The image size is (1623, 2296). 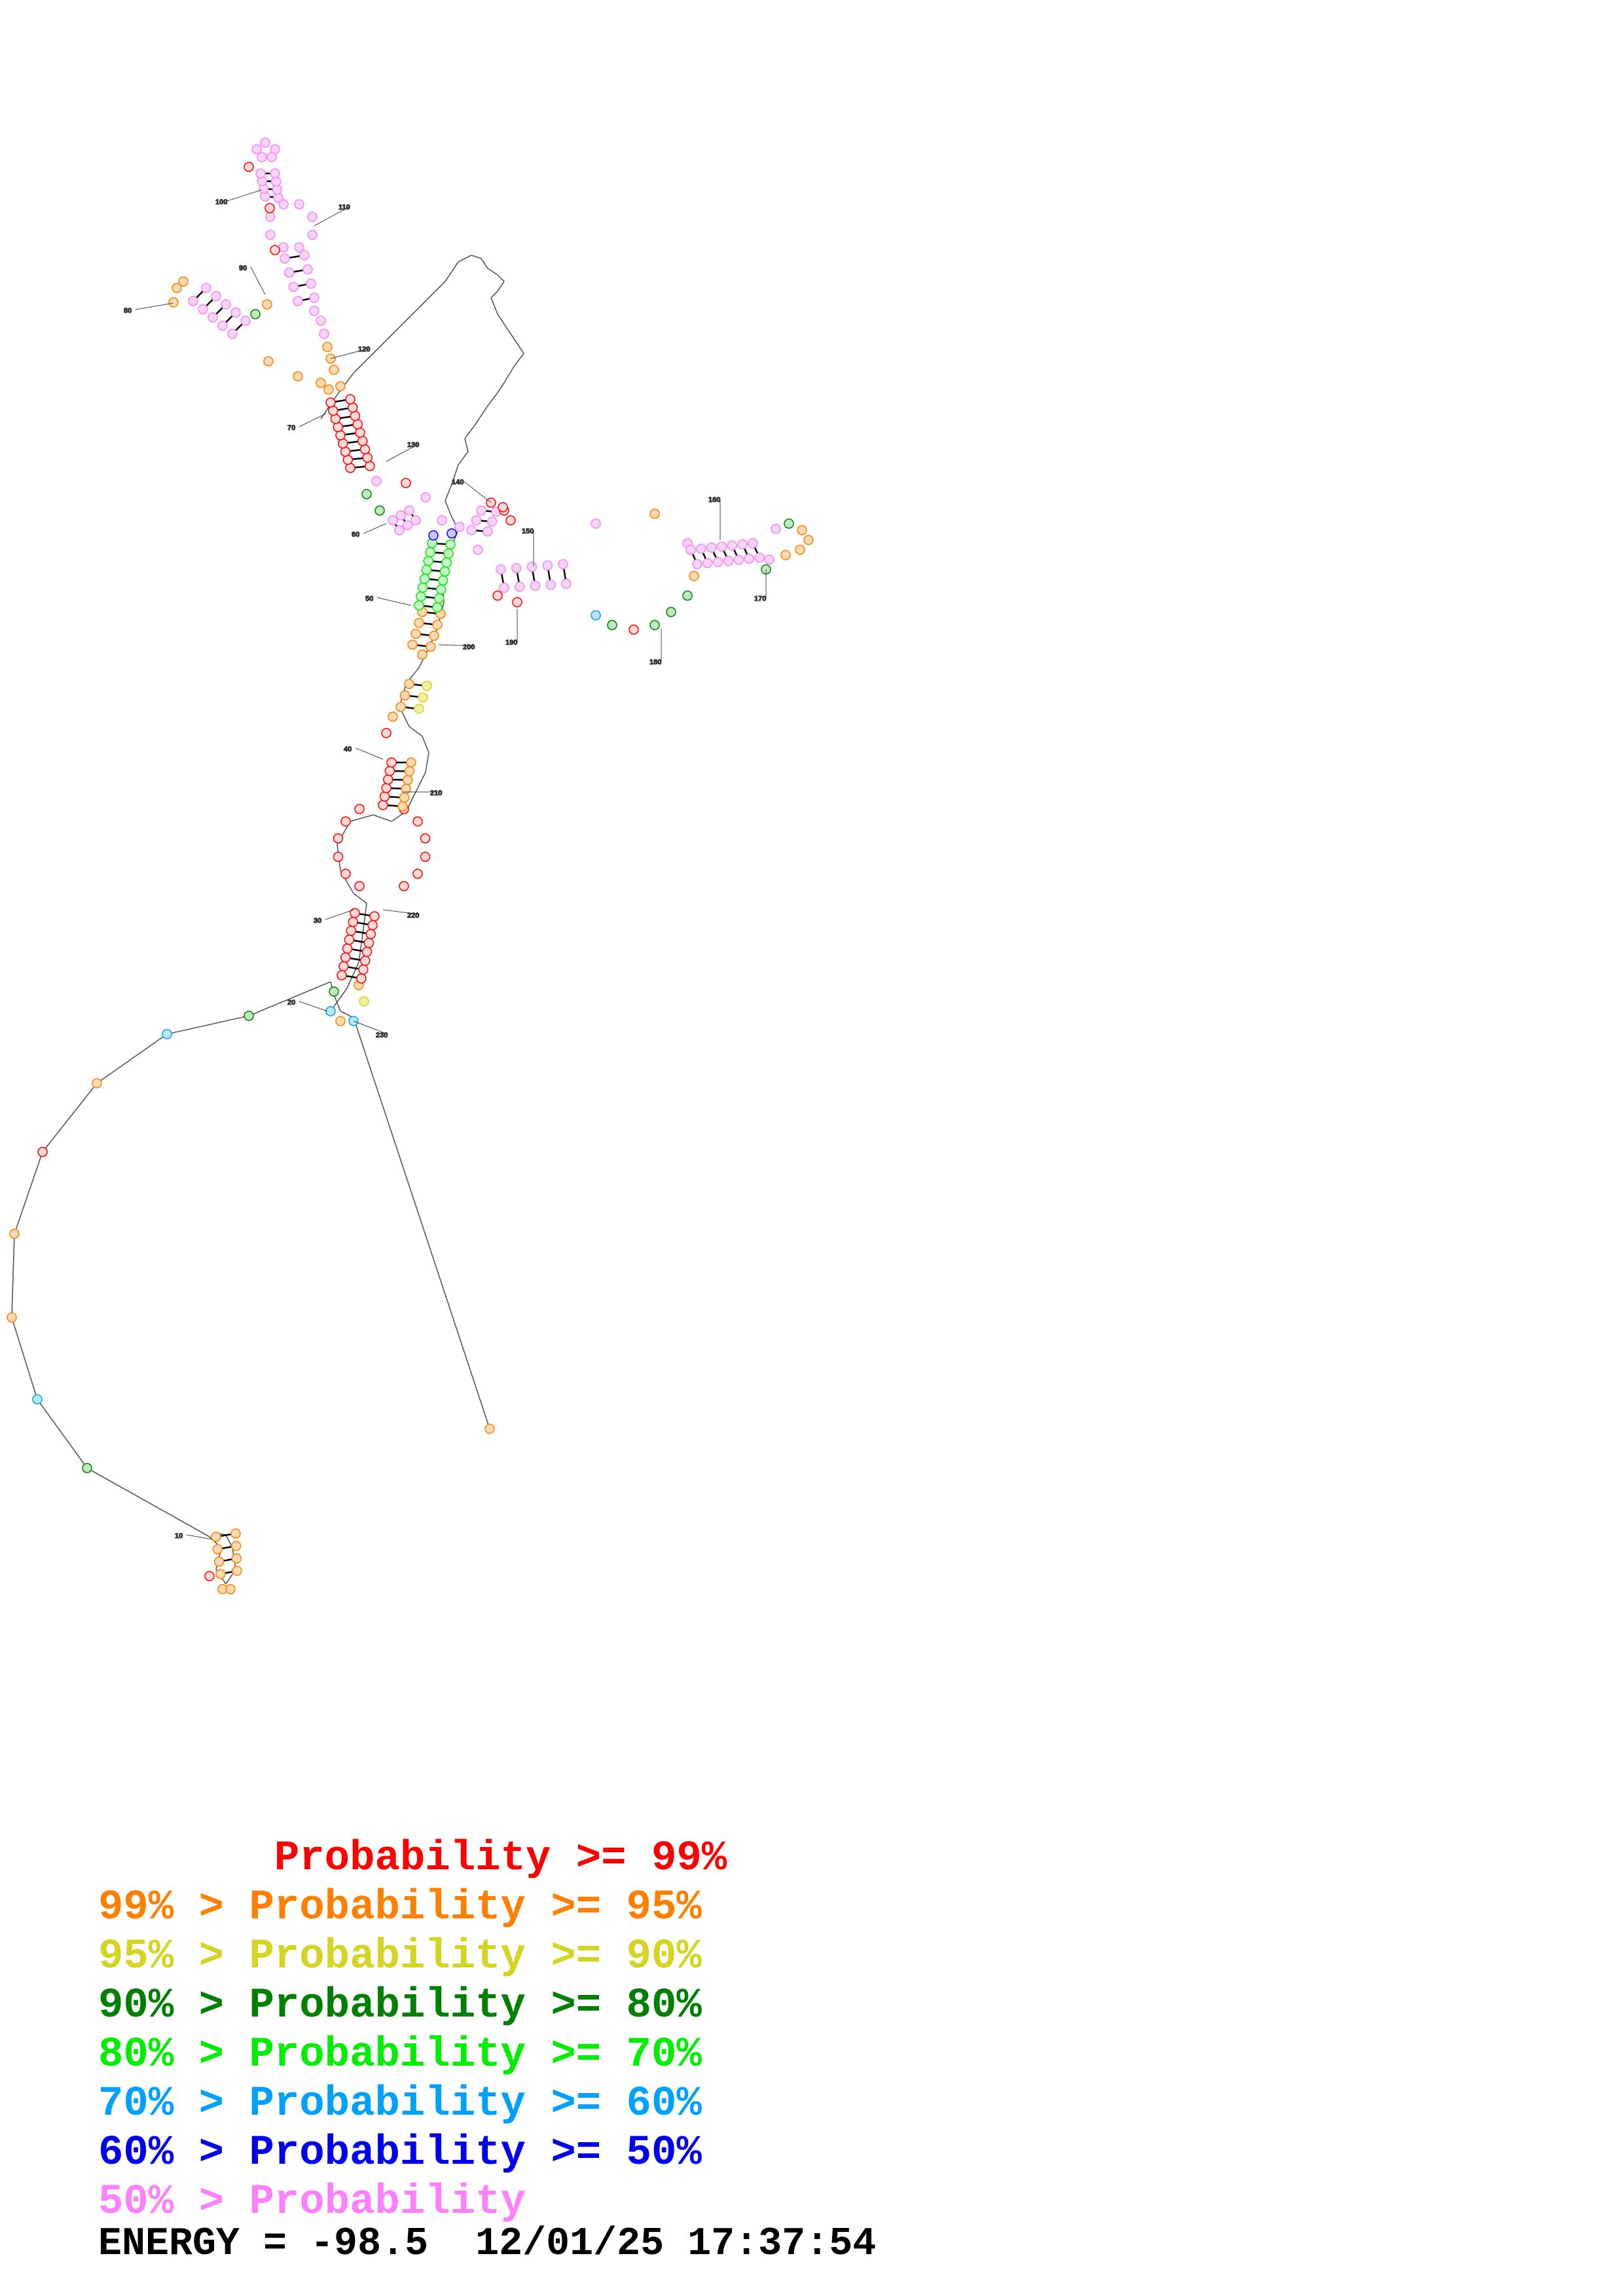 What do you see at coordinates (412, 1859) in the screenshot?
I see `legend-entry: Probability >= 99%` at bounding box center [412, 1859].